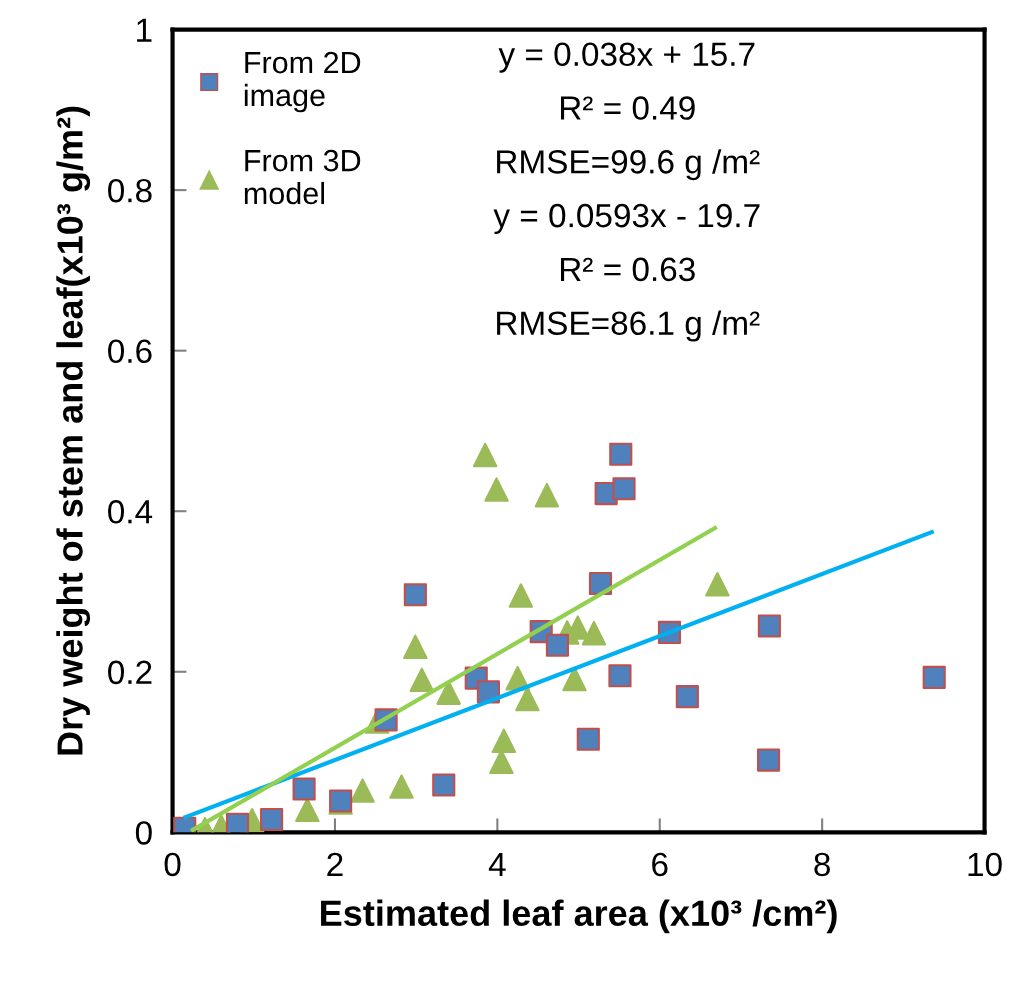 The height and width of the screenshot is (985, 1015). What do you see at coordinates (627, 108) in the screenshot?
I see `annotation: R² = 0.49` at bounding box center [627, 108].